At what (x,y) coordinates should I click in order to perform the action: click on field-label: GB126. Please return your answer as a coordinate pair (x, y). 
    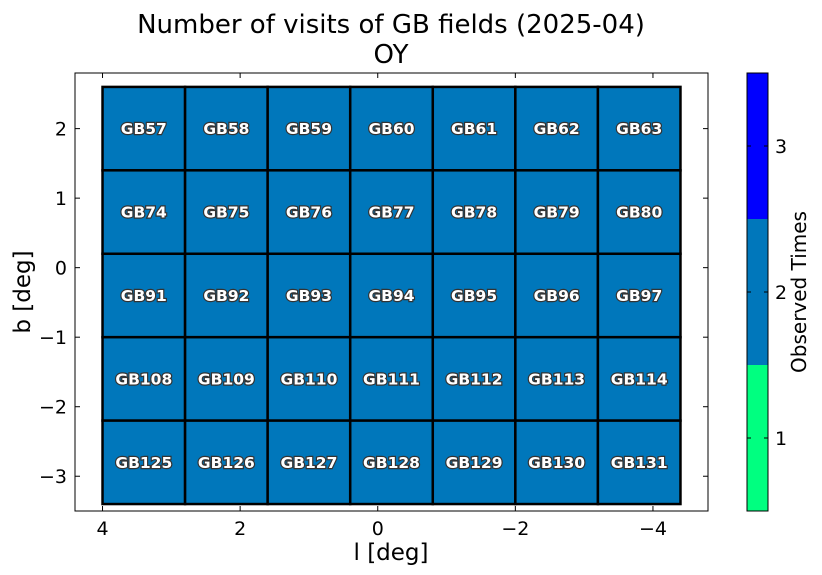
    Looking at the image, I should click on (226, 463).